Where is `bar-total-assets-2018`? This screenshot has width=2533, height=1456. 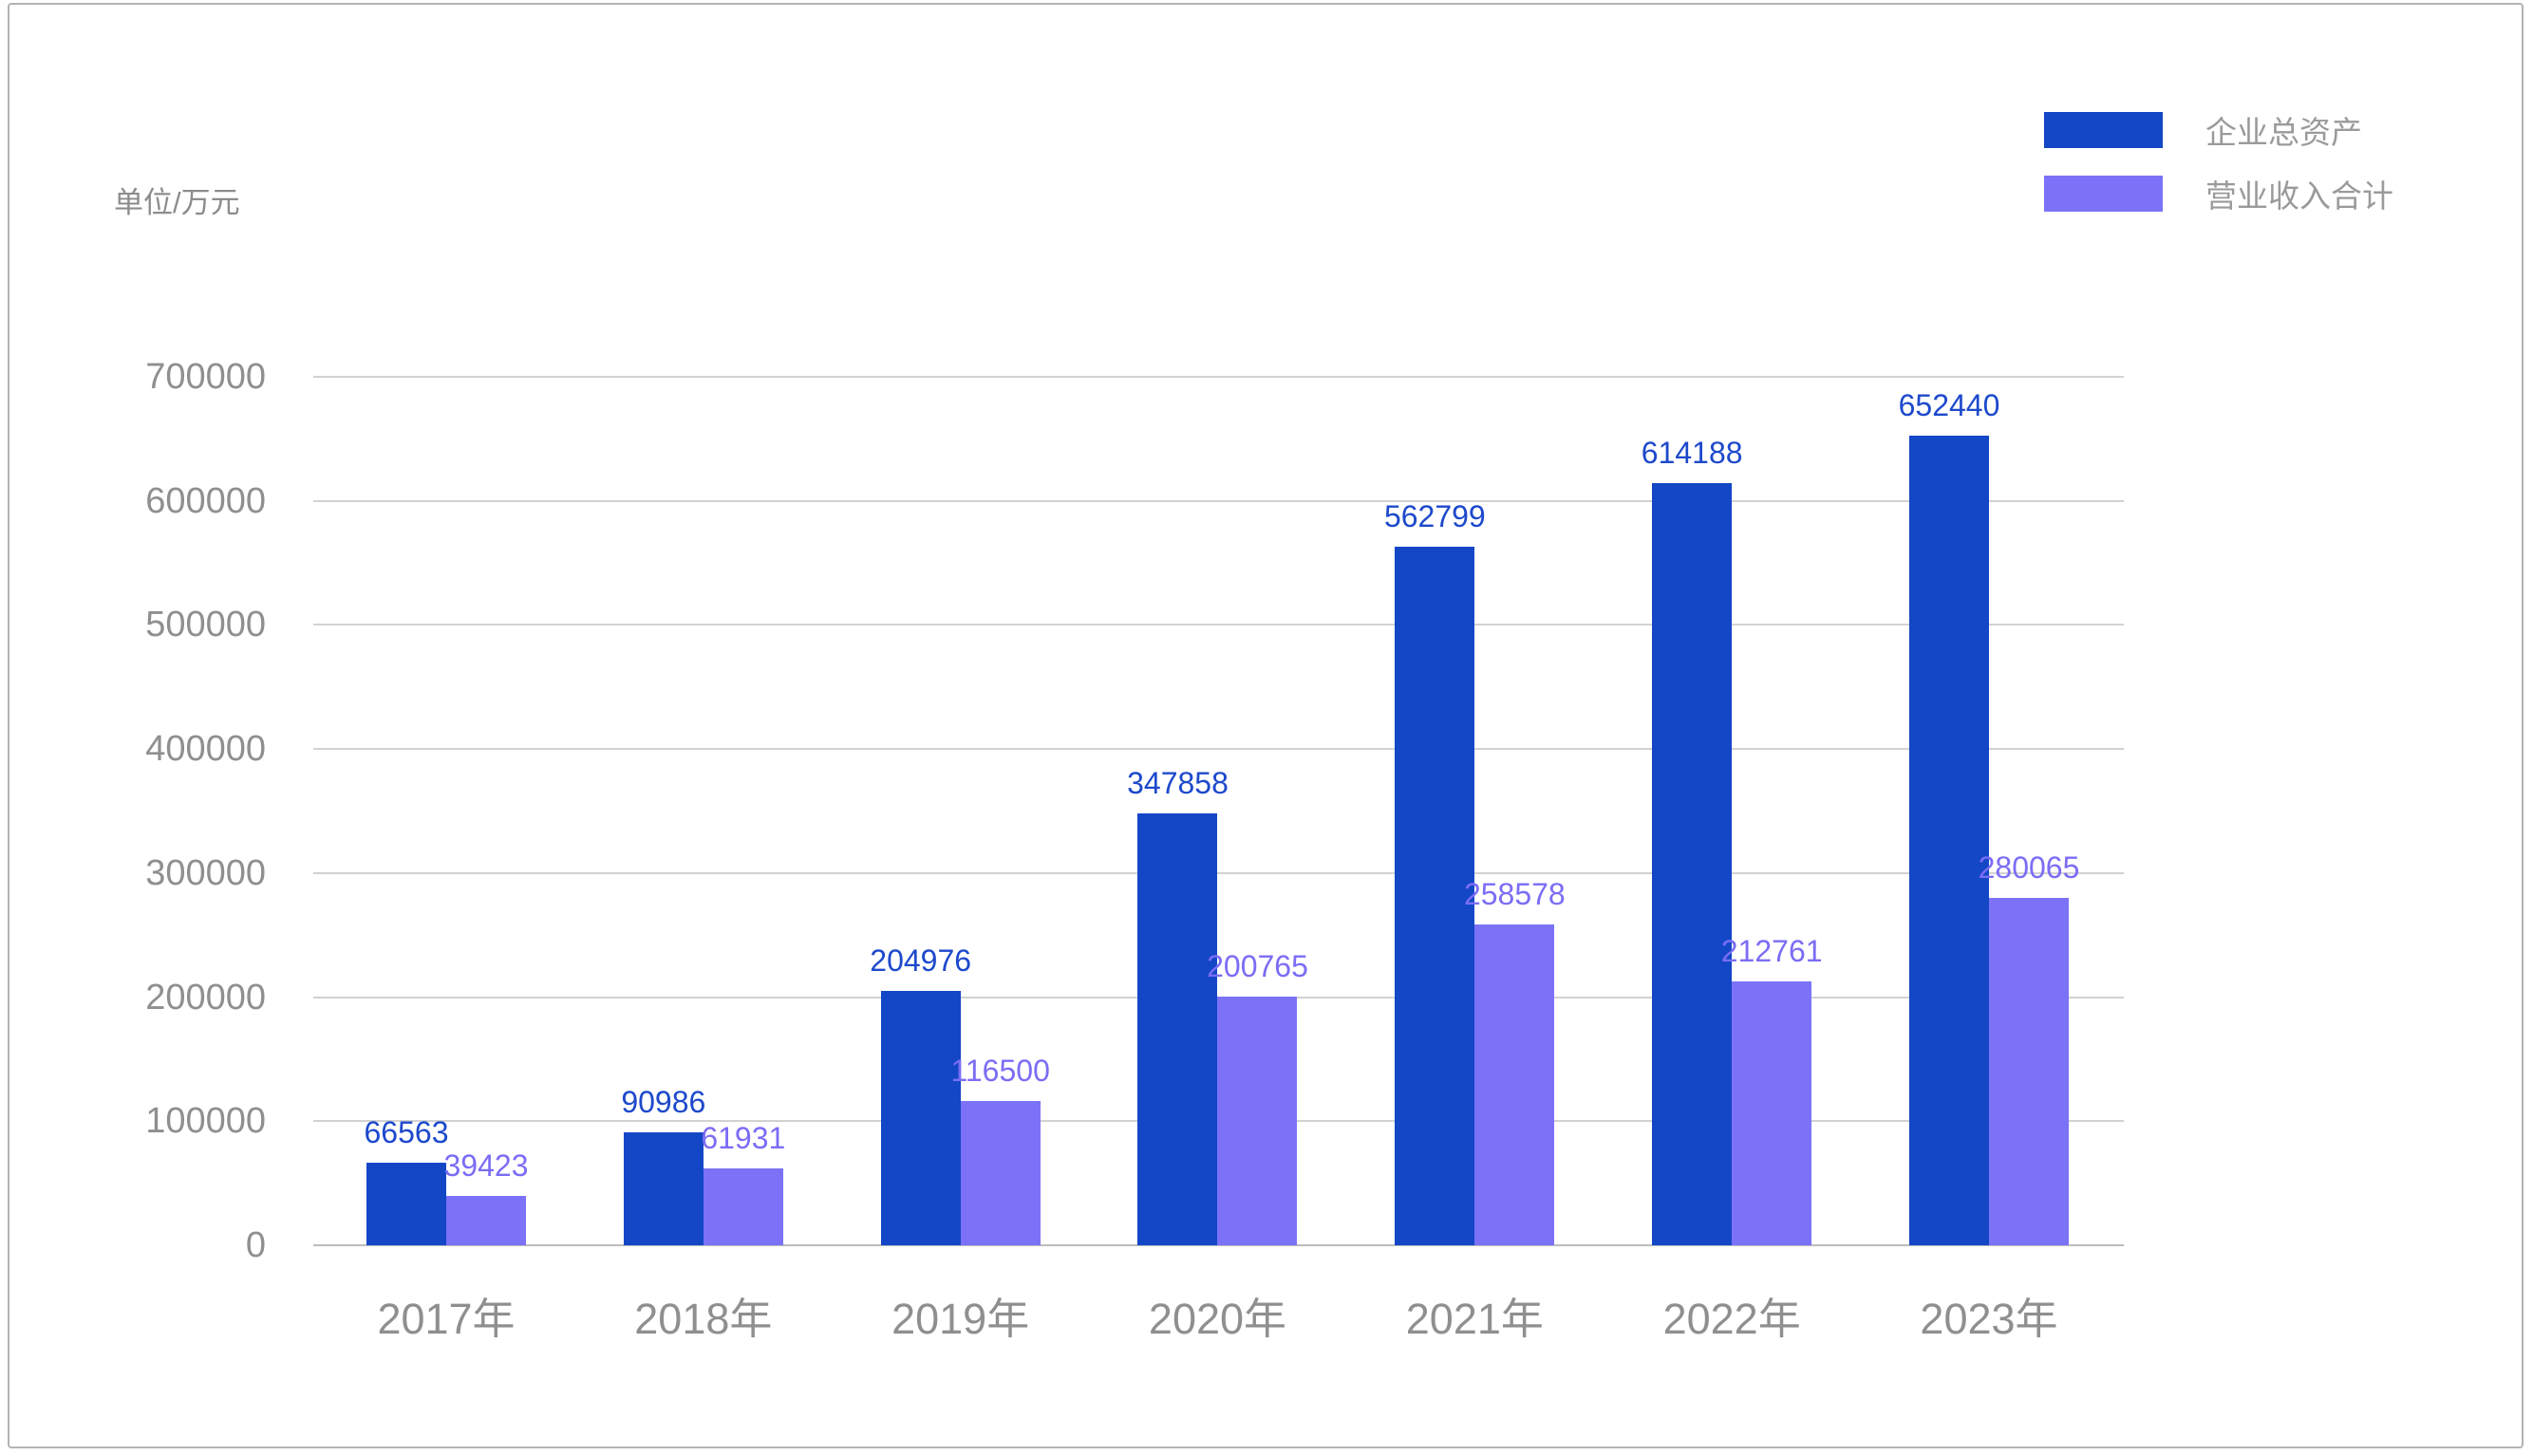
bar-total-assets-2018 is located at coordinates (664, 1188).